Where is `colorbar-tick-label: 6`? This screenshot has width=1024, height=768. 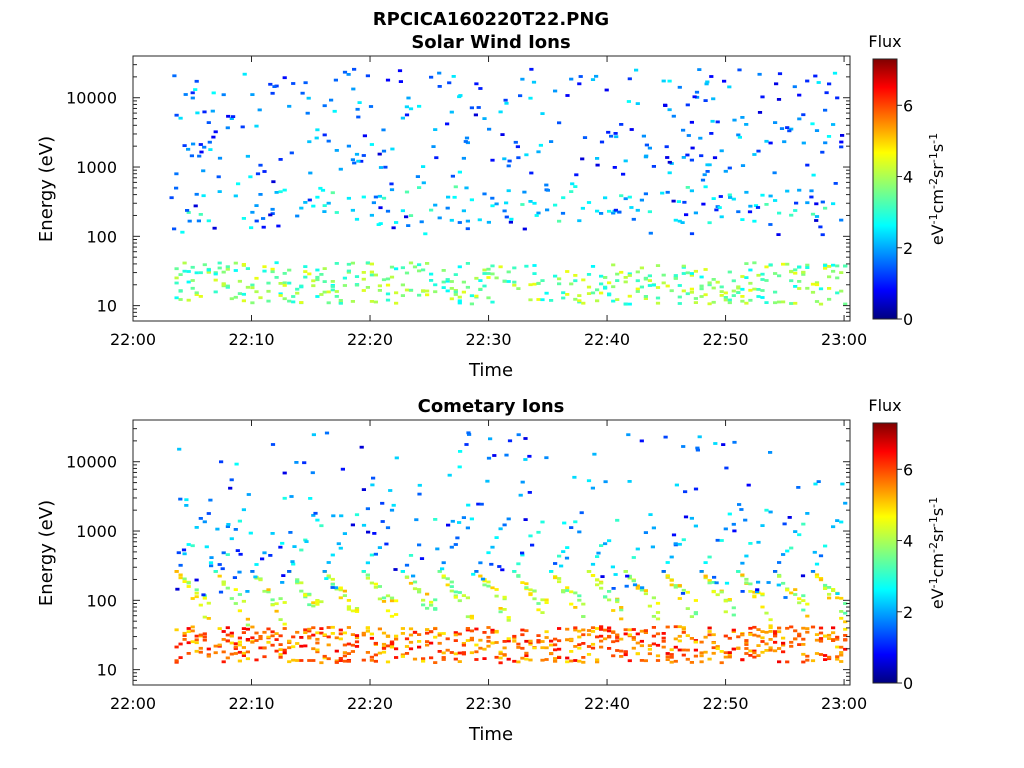
colorbar-tick-label: 6 is located at coordinates (908, 105).